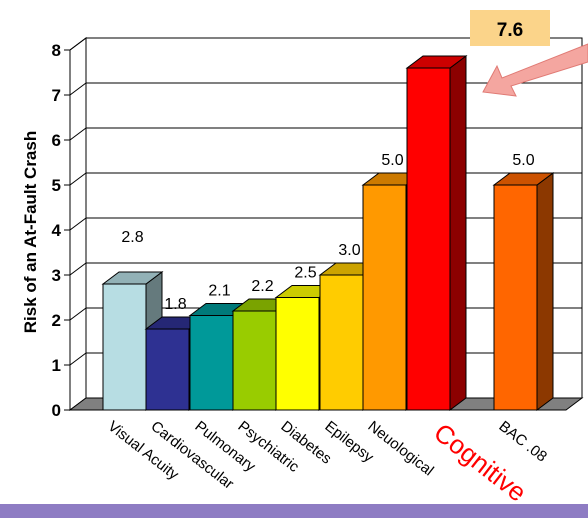 This screenshot has height=518, width=588. What do you see at coordinates (401, 449) in the screenshot?
I see `x-tick-label: Neuological` at bounding box center [401, 449].